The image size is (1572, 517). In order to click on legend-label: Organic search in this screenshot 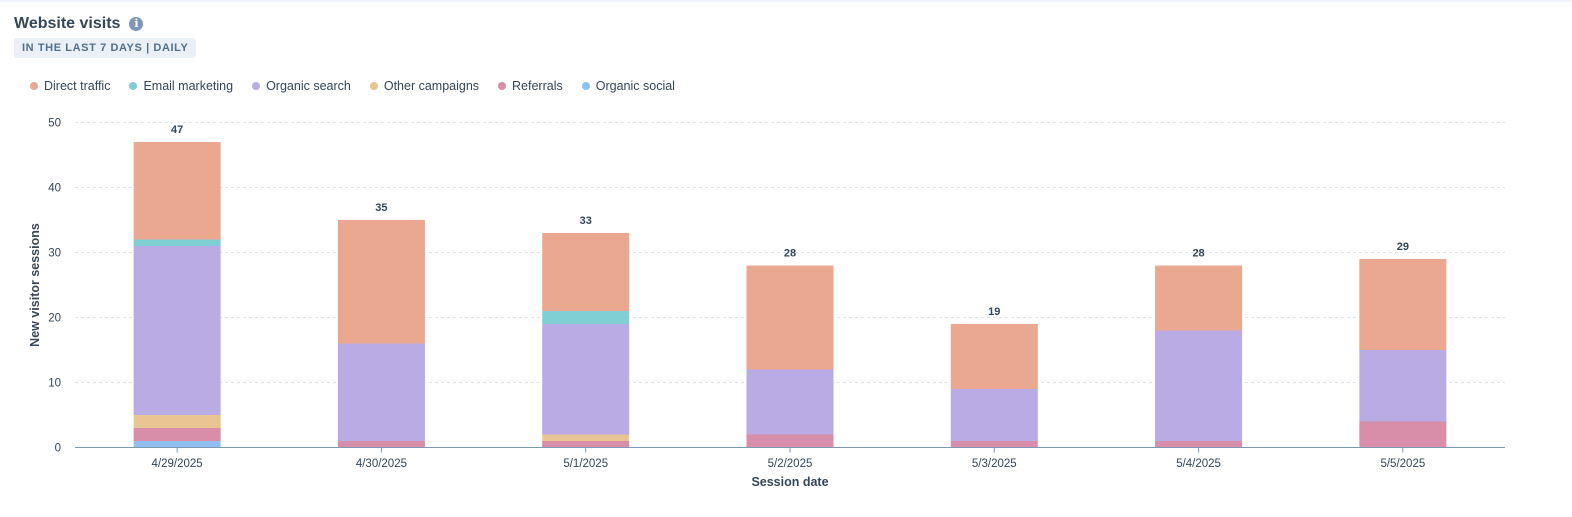, I will do `click(308, 86)`.